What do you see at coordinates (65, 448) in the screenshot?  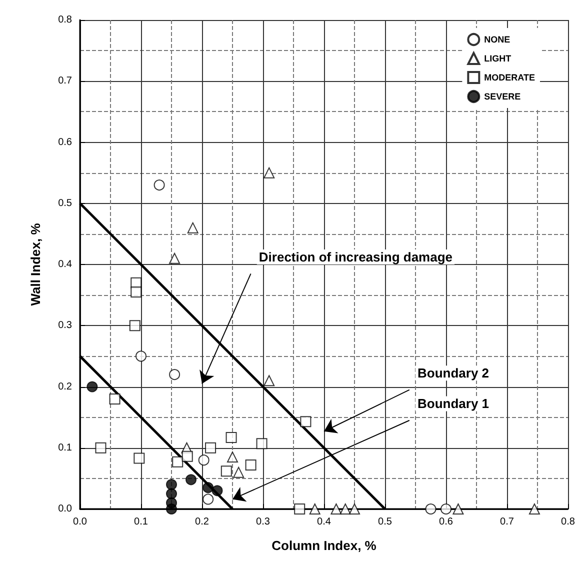 I see `y-tick-label: 0.1` at bounding box center [65, 448].